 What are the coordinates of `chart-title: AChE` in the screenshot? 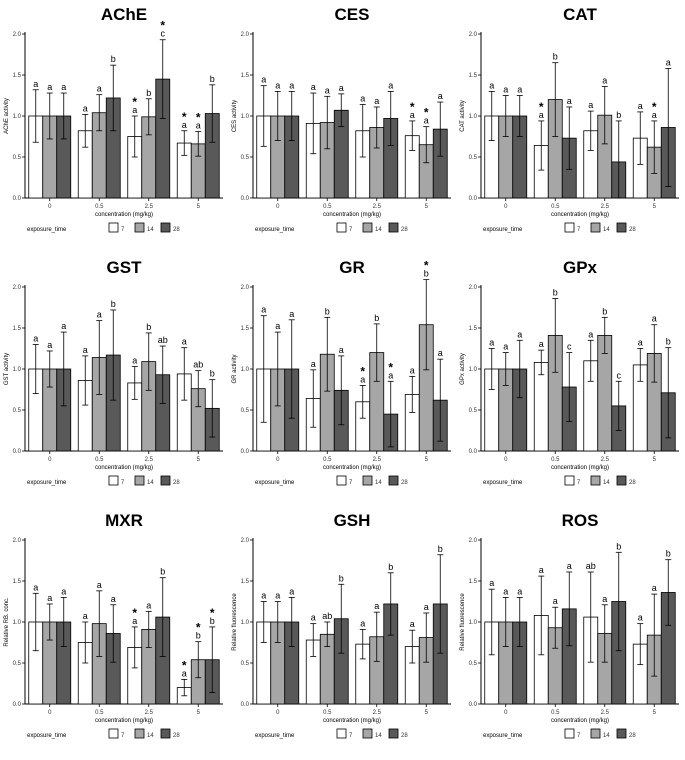 It's located at (124, 14).